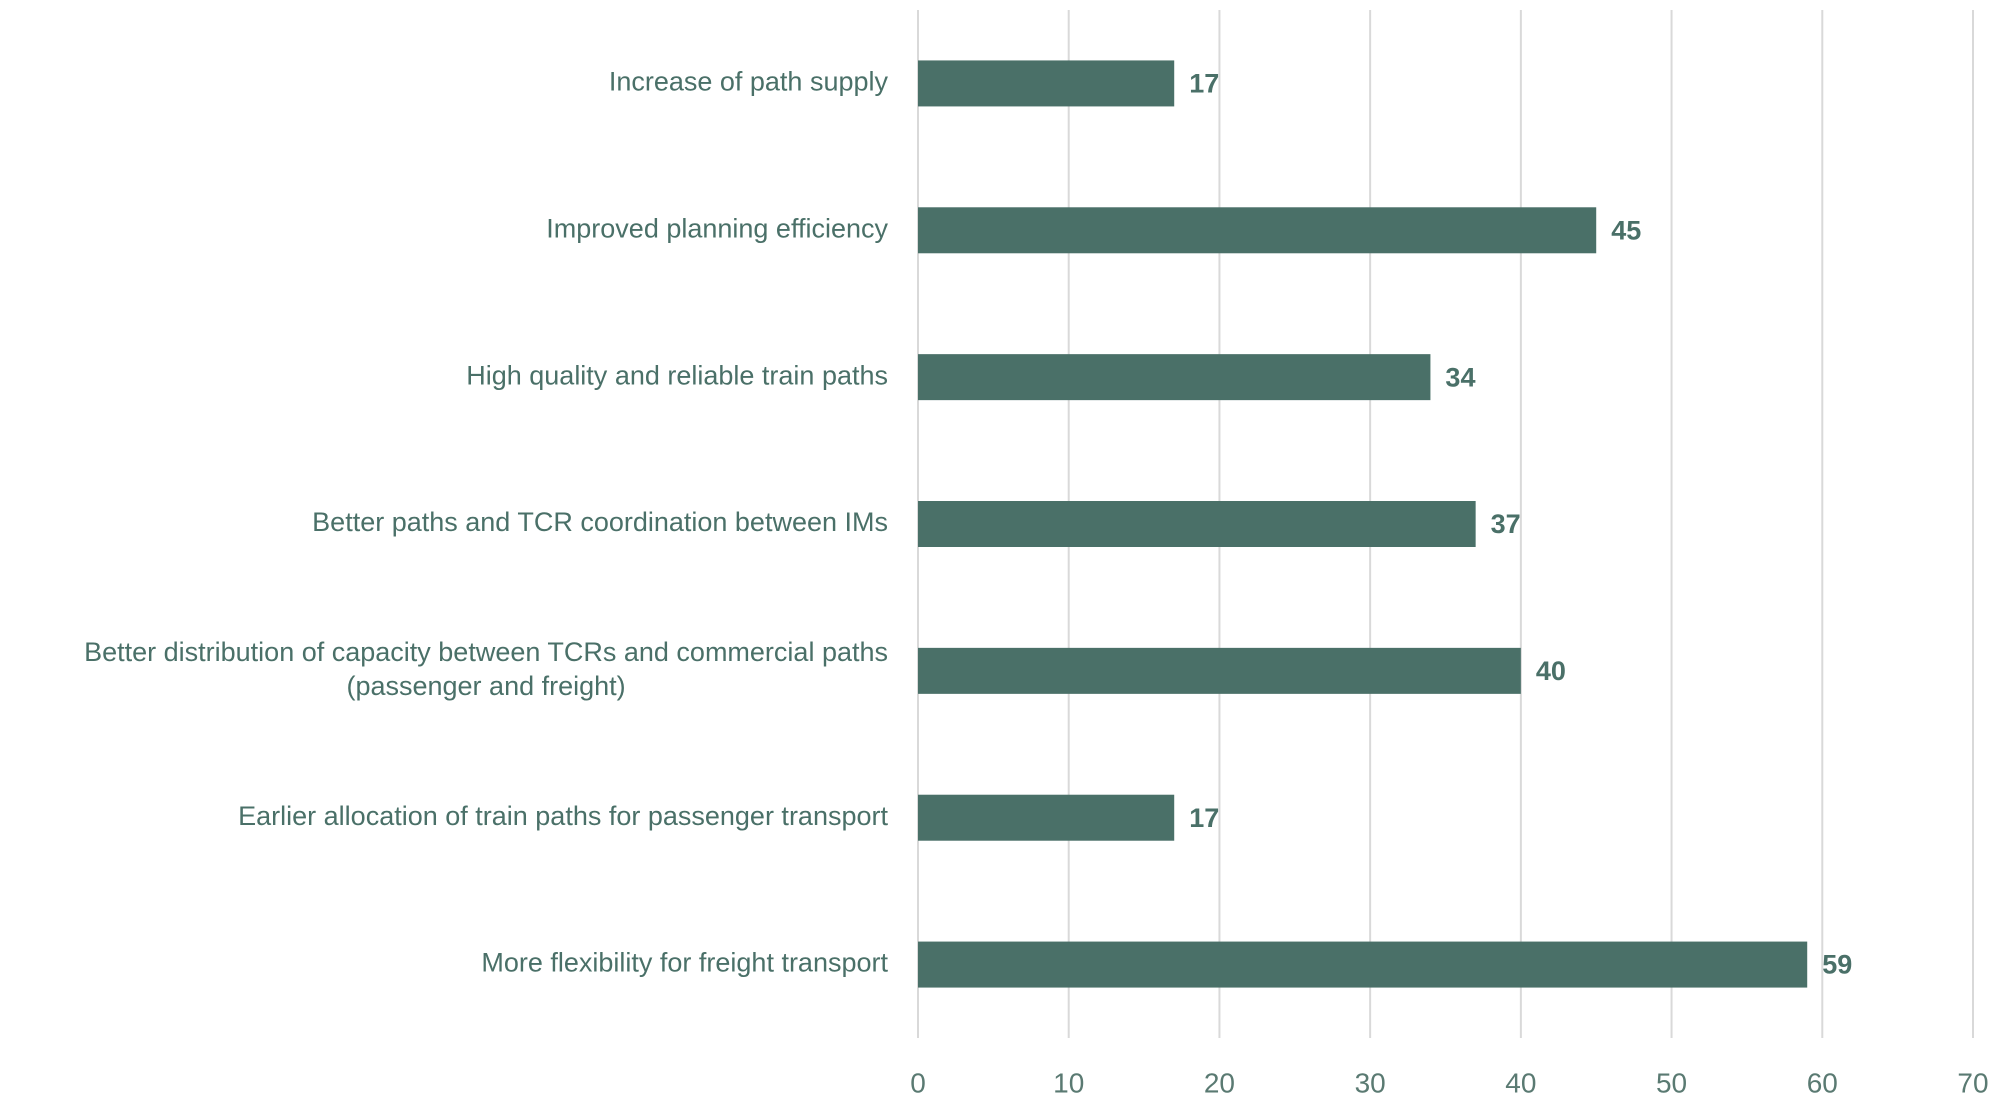  What do you see at coordinates (677, 375) in the screenshot?
I see `category-label: High quality and reliable train paths` at bounding box center [677, 375].